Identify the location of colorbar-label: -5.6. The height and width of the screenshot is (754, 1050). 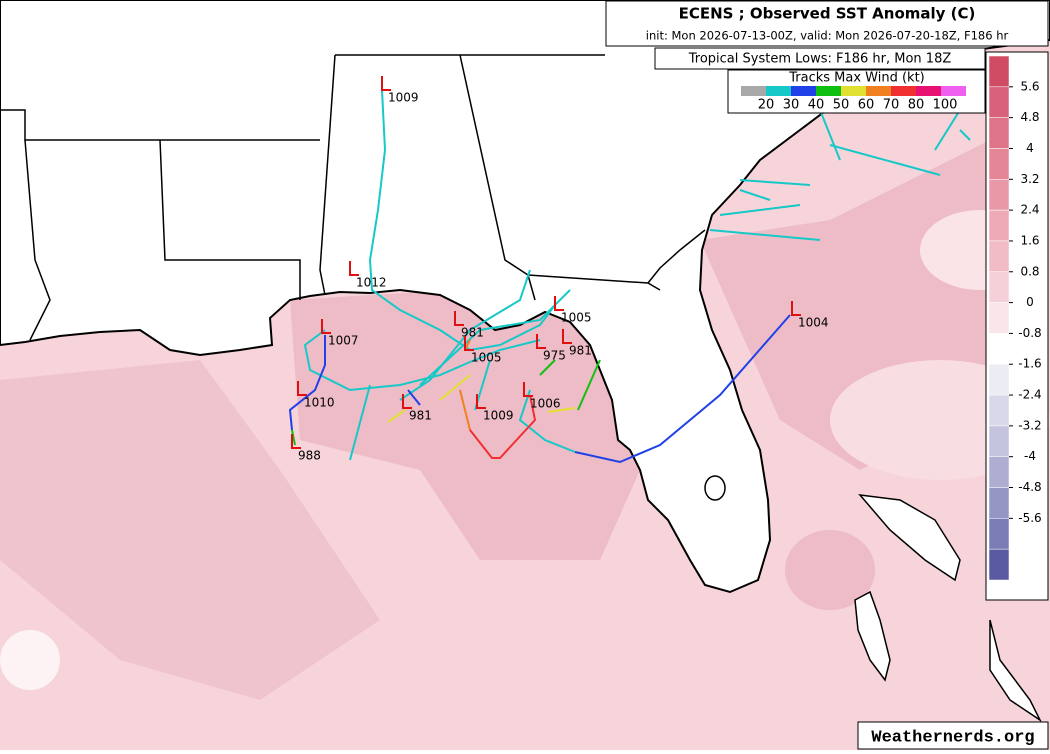
(1029, 518).